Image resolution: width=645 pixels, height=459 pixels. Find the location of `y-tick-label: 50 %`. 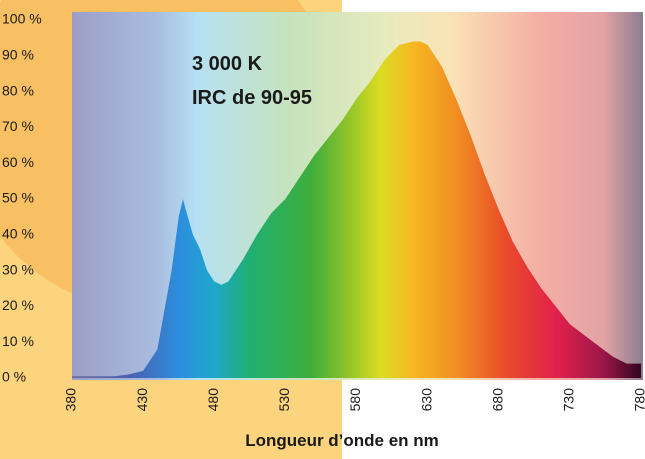

y-tick-label: 50 % is located at coordinates (18, 198).